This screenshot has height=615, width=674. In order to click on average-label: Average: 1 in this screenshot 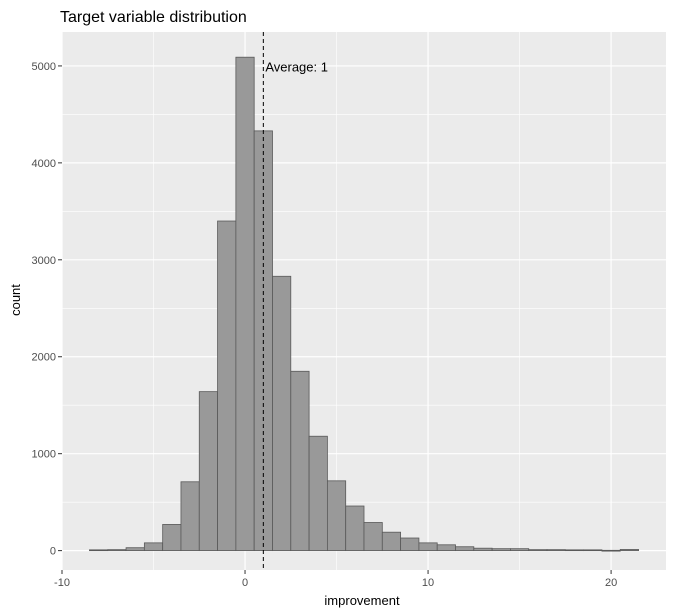, I will do `click(296, 67)`.